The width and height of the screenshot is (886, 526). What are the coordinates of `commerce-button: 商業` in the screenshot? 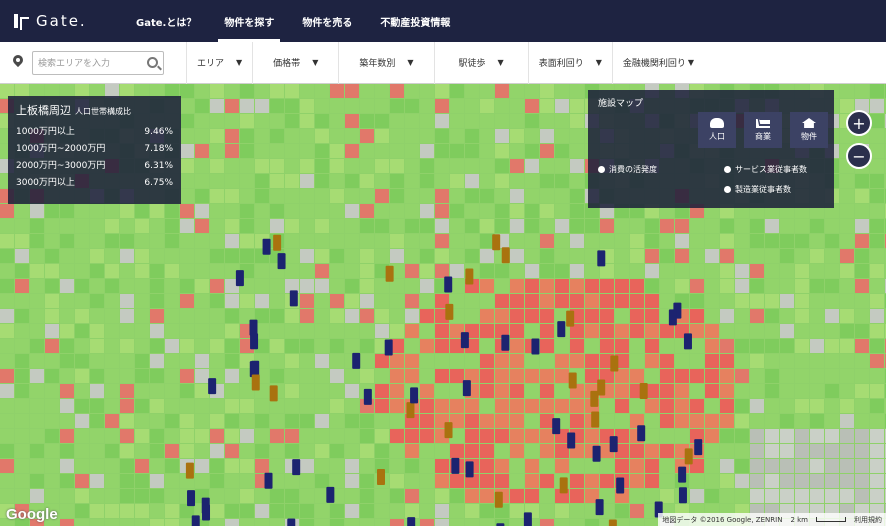 It's located at (763, 130).